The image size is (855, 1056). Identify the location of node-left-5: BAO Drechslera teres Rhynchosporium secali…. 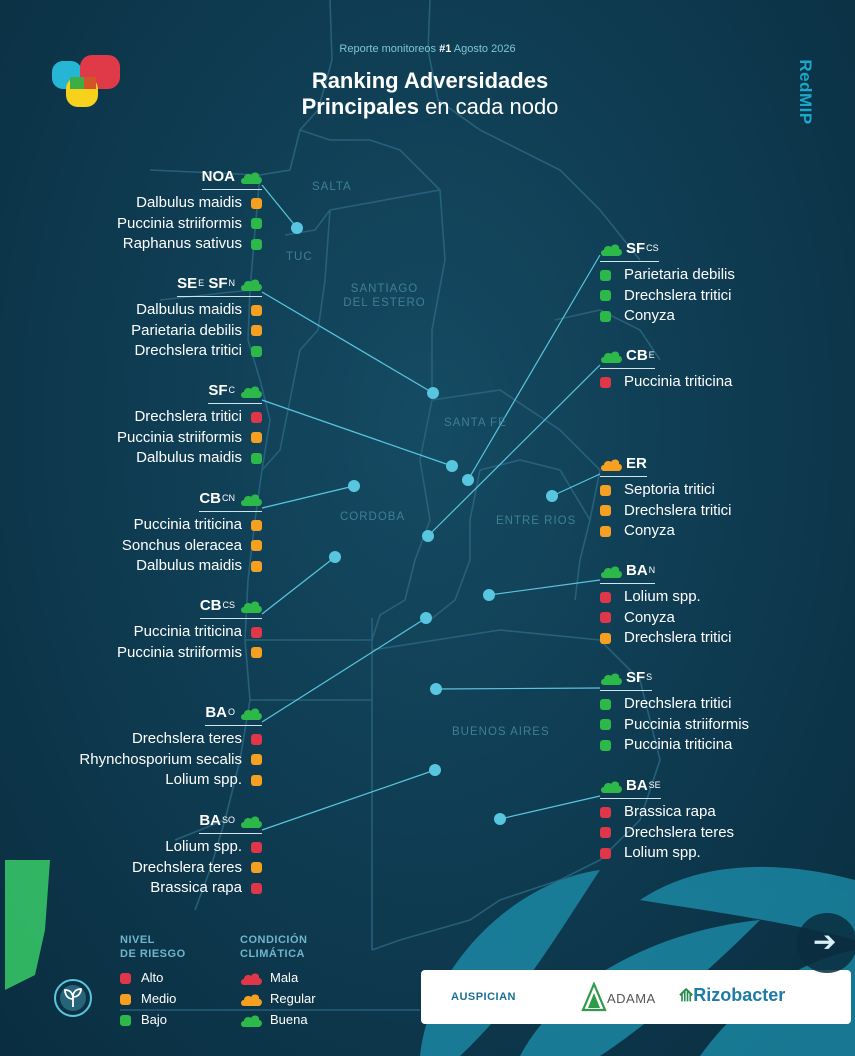
(170, 747).